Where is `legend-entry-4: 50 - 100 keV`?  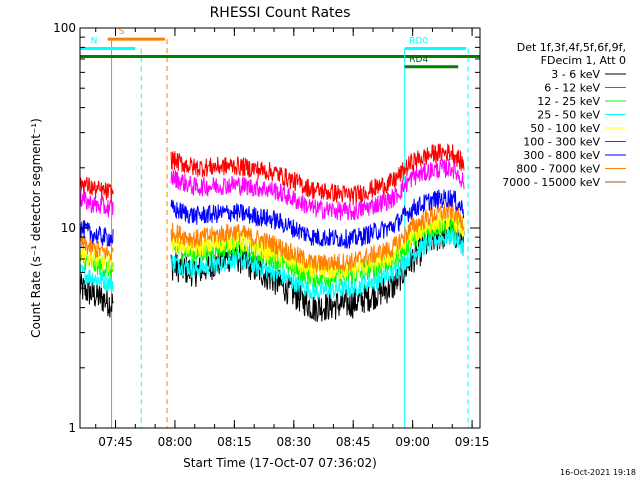
legend-entry-4: 50 - 100 keV is located at coordinates (565, 128).